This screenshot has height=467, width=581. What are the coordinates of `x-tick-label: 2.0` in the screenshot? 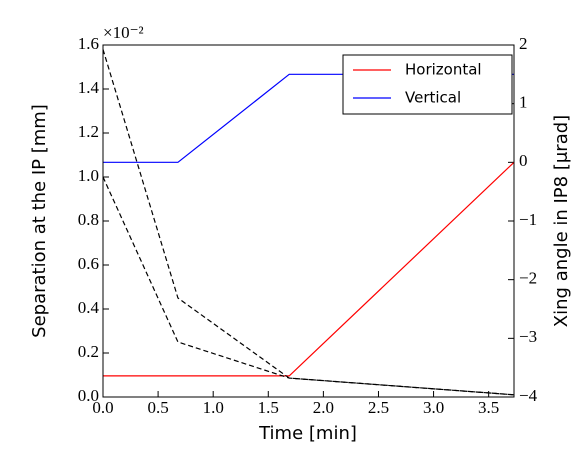 It's located at (323, 407).